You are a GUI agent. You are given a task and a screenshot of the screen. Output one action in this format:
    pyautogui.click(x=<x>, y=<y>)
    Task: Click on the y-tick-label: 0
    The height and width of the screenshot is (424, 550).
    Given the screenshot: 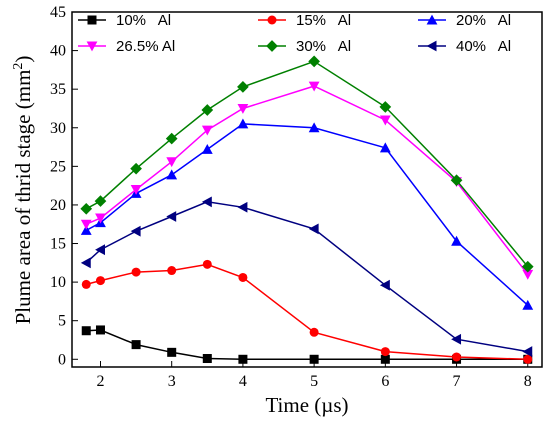 What is the action you would take?
    pyautogui.click(x=62, y=359)
    